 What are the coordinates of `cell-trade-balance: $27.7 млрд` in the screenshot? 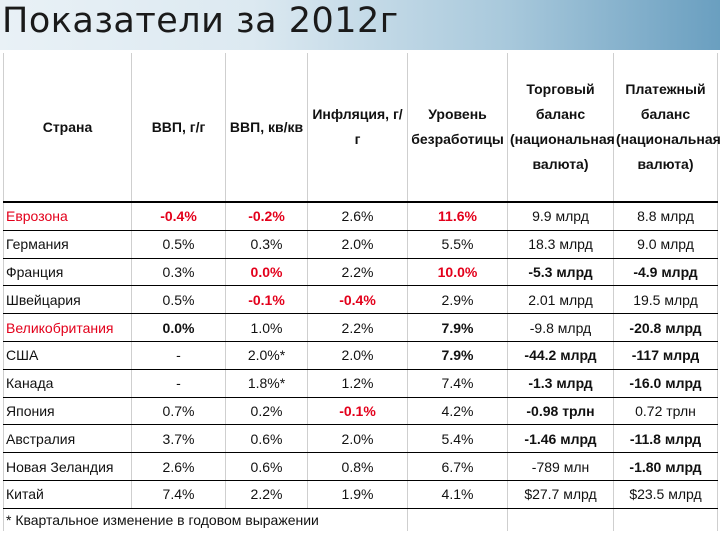 It's located at (560, 494).